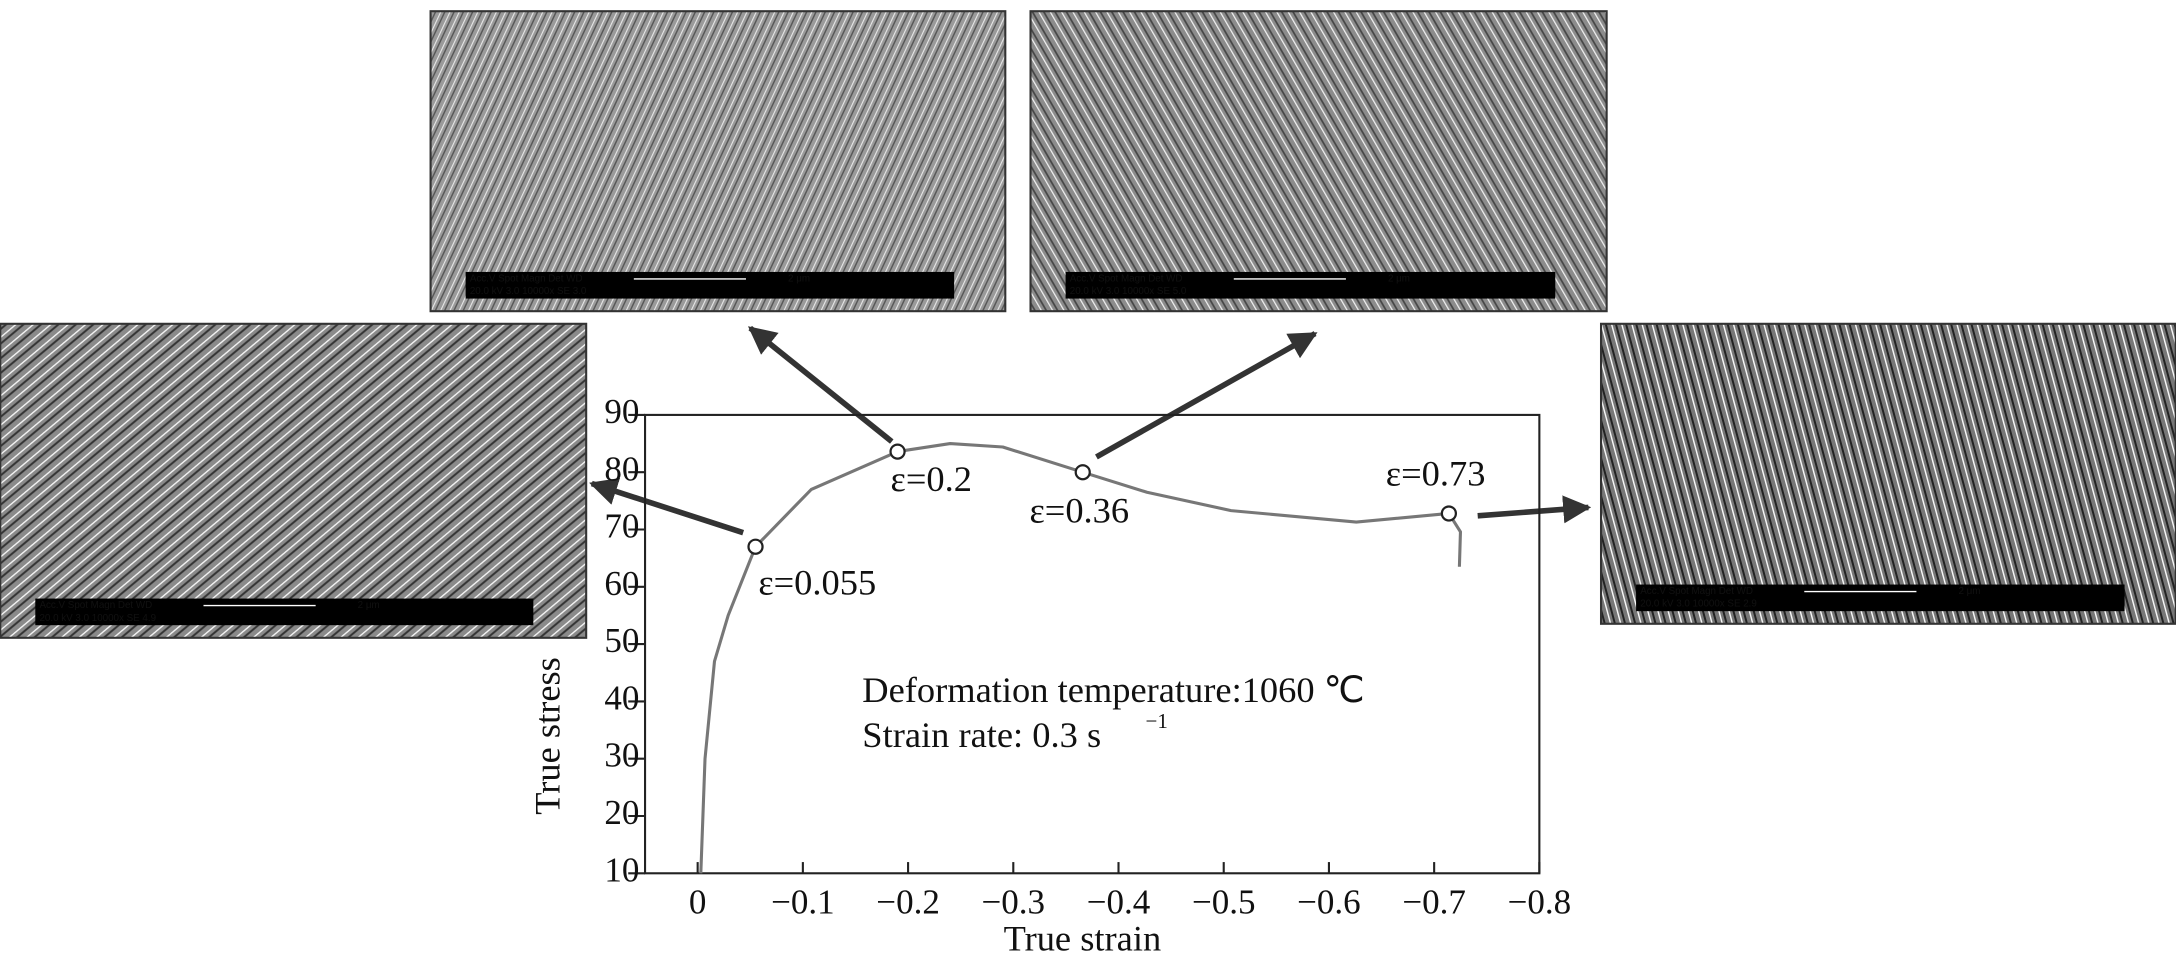 This screenshot has width=2176, height=963. What do you see at coordinates (528, 291) in the screenshot?
I see `info-text: 20.0 kV 3.0 10000x SE 3.0` at bounding box center [528, 291].